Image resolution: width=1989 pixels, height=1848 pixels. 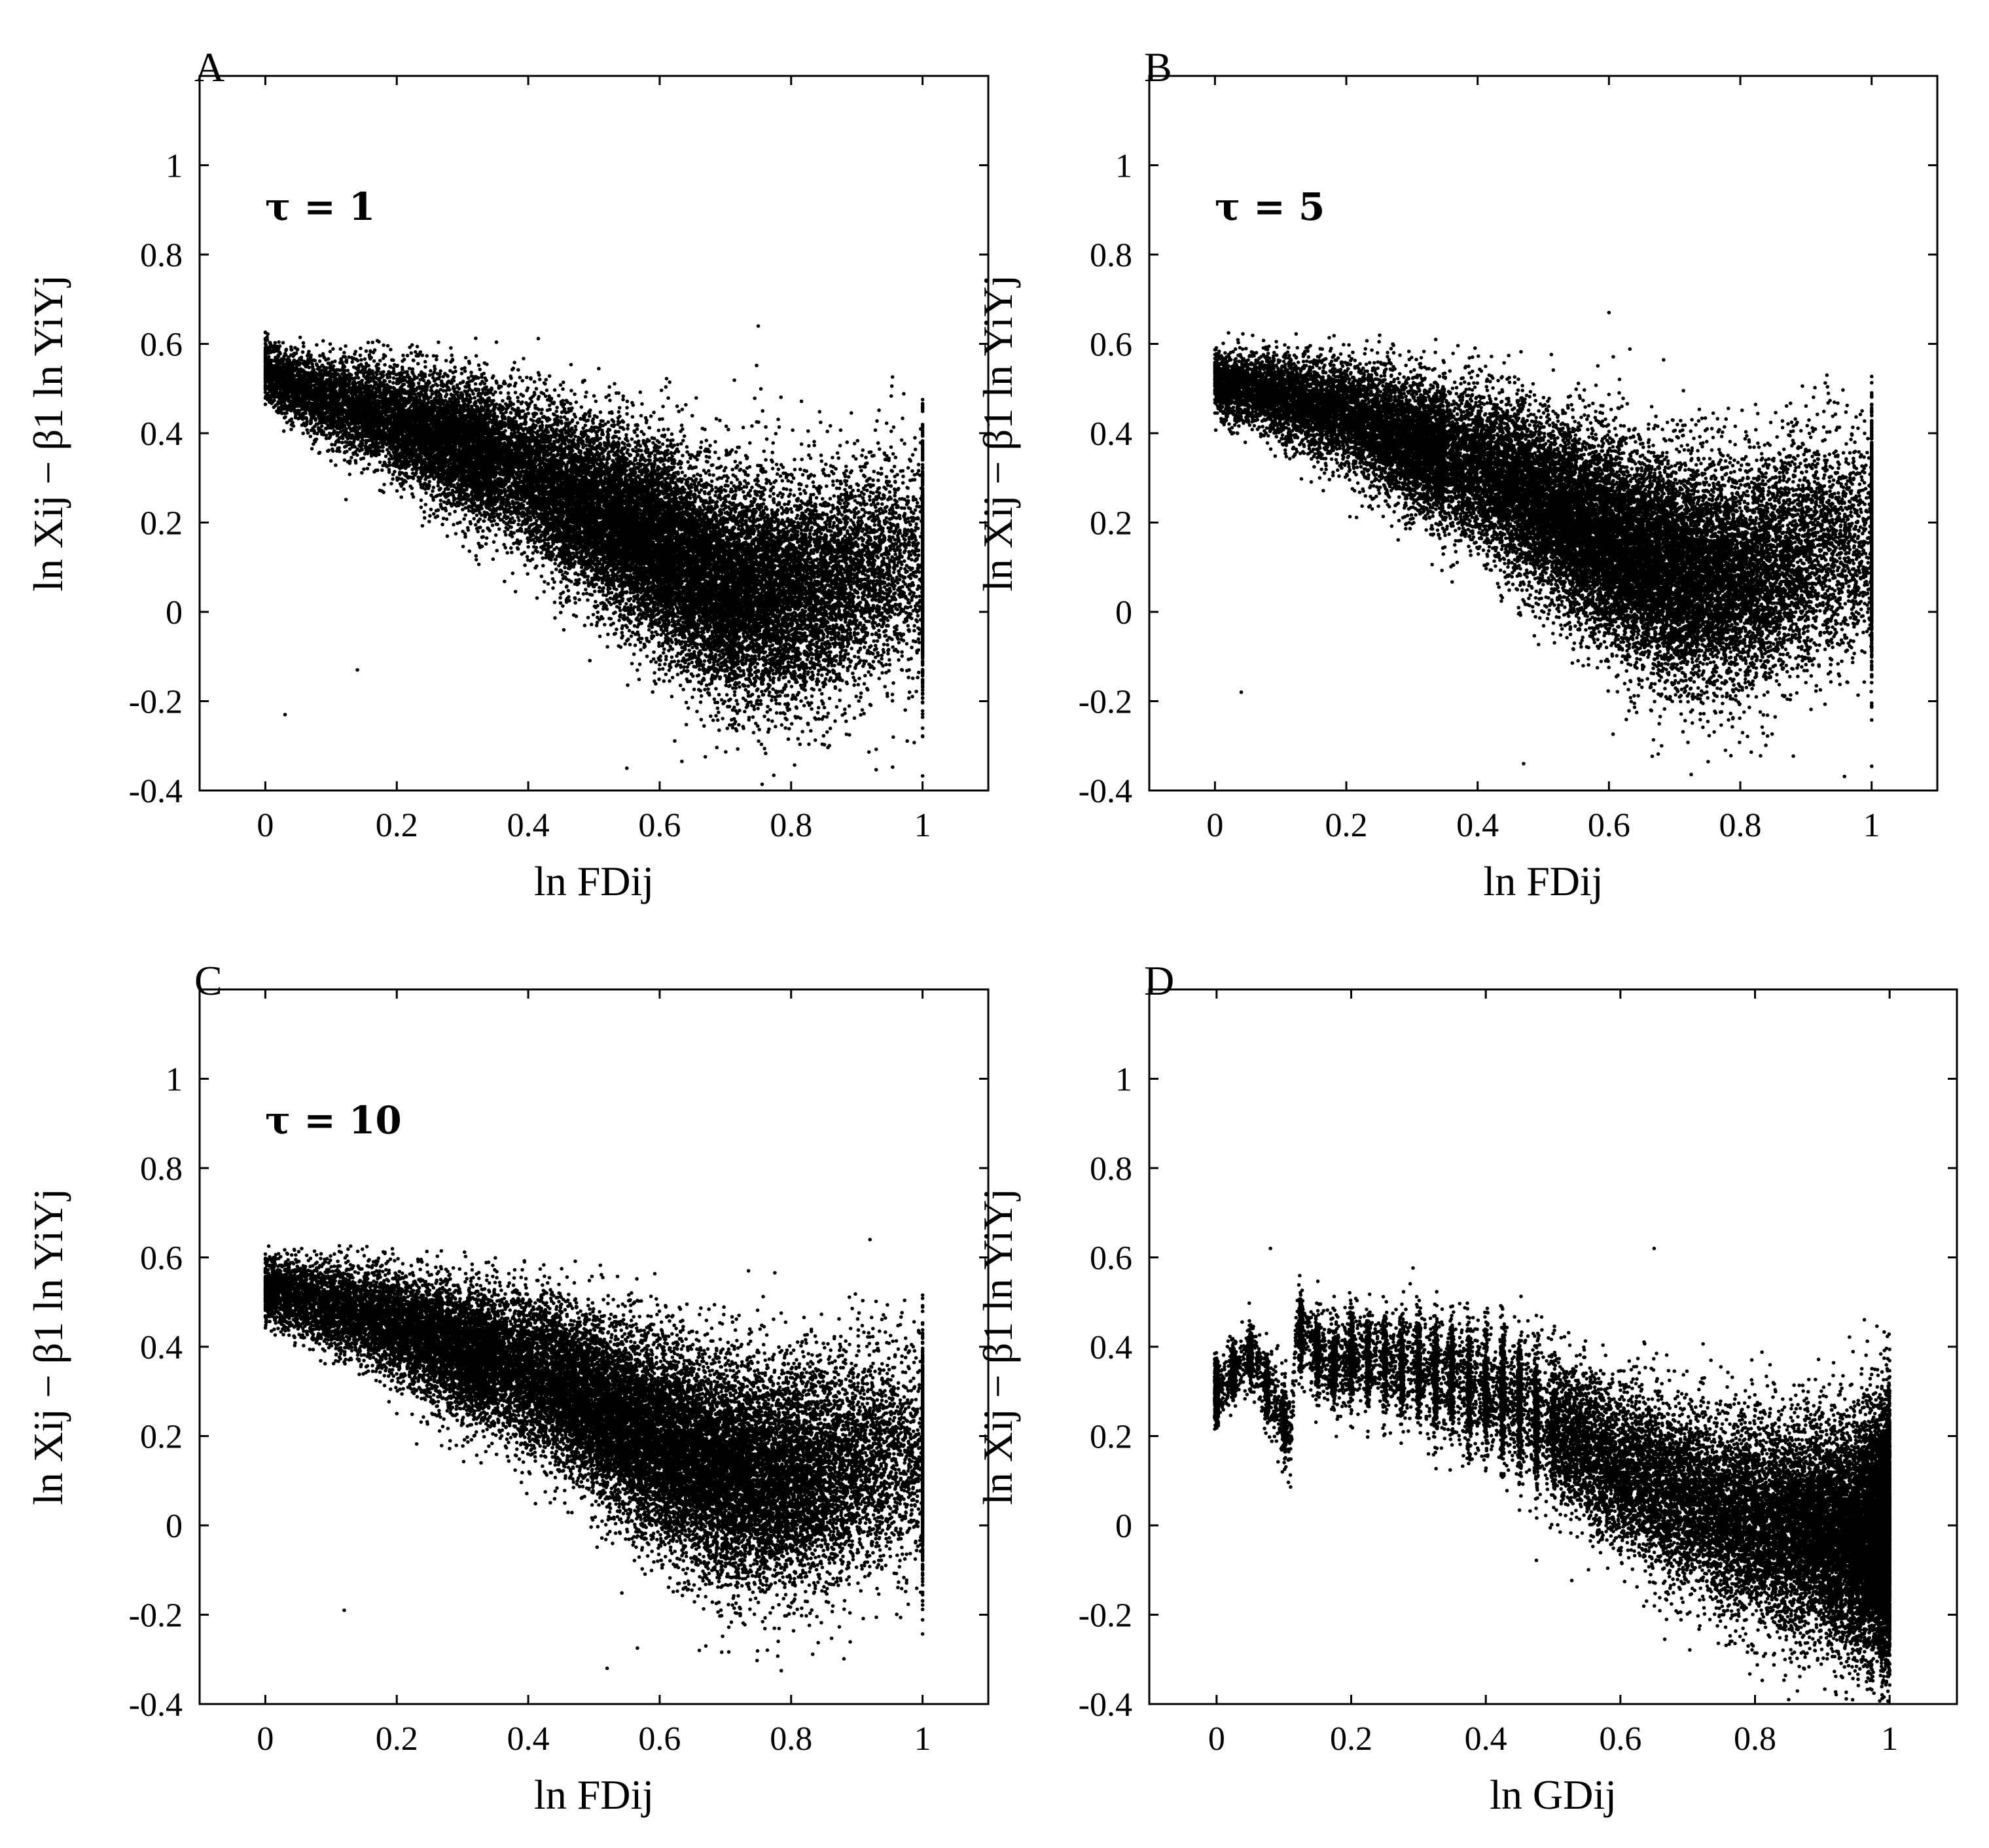 I want to click on panel-label: D, so click(x=1159, y=980).